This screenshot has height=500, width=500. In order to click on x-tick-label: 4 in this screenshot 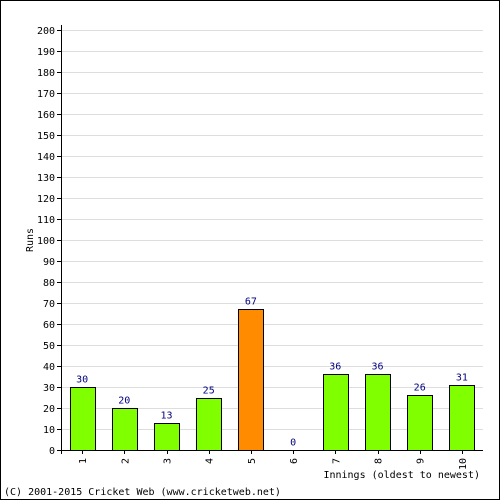, I will do `click(210, 461)`.